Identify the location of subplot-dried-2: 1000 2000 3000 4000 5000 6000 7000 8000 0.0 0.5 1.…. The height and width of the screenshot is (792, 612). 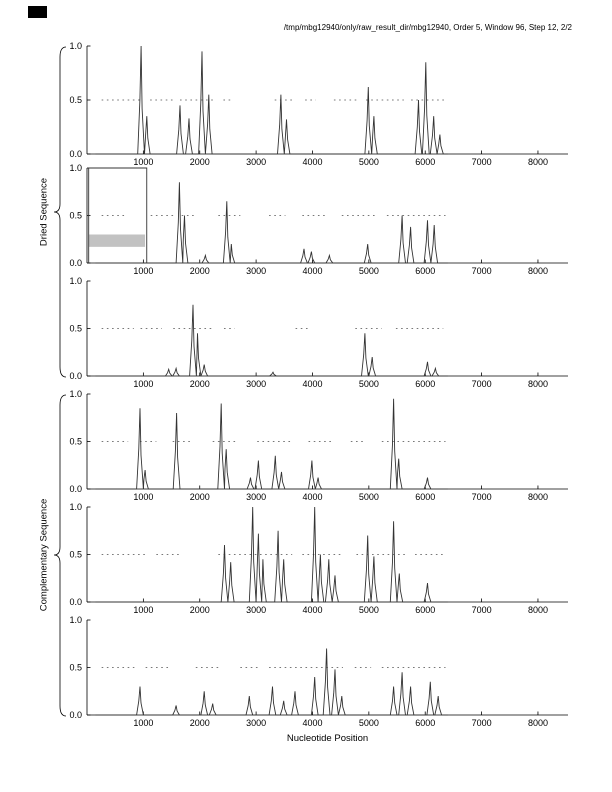
(318, 219).